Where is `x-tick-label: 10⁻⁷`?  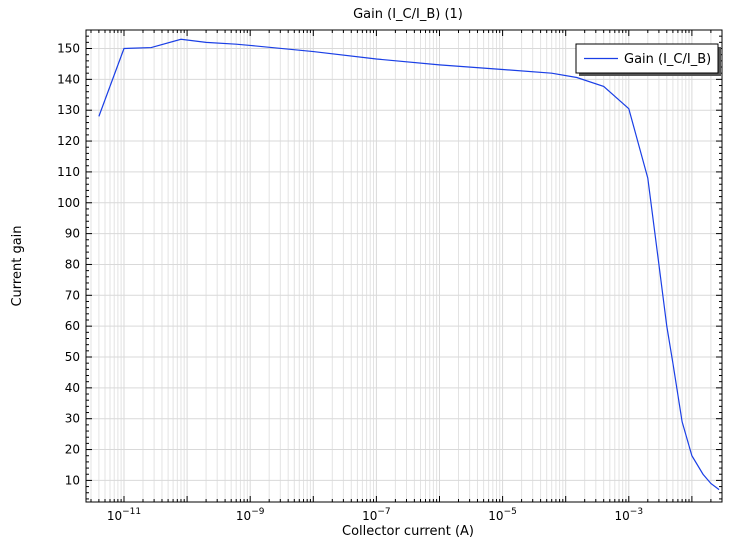
x-tick-label: 10⁻⁷ is located at coordinates (376, 515).